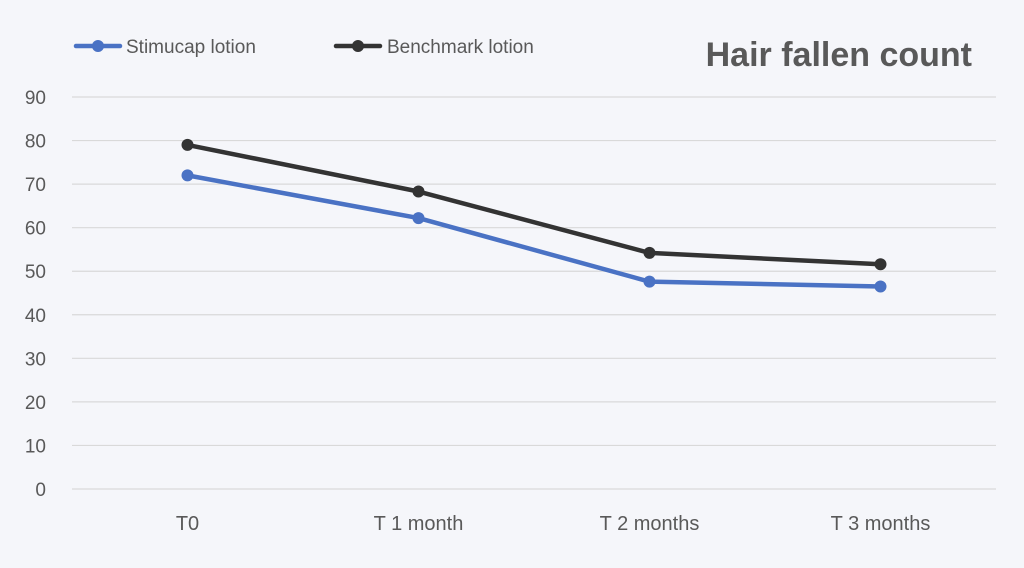 The image size is (1024, 568). What do you see at coordinates (35, 272) in the screenshot?
I see `y-tick-label: 50` at bounding box center [35, 272].